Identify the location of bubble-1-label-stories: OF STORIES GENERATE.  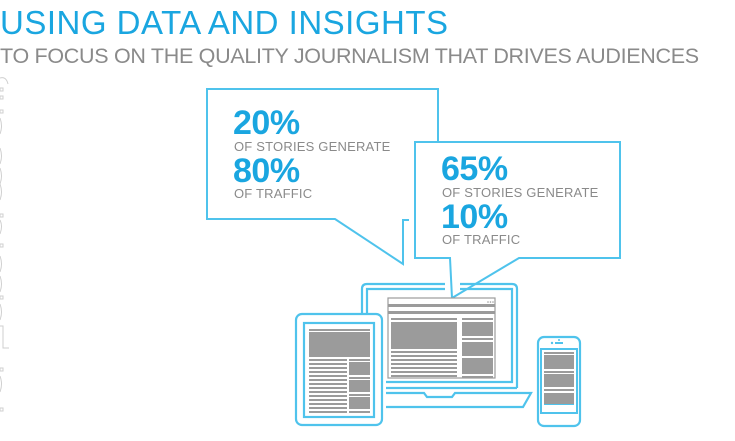
(312, 146).